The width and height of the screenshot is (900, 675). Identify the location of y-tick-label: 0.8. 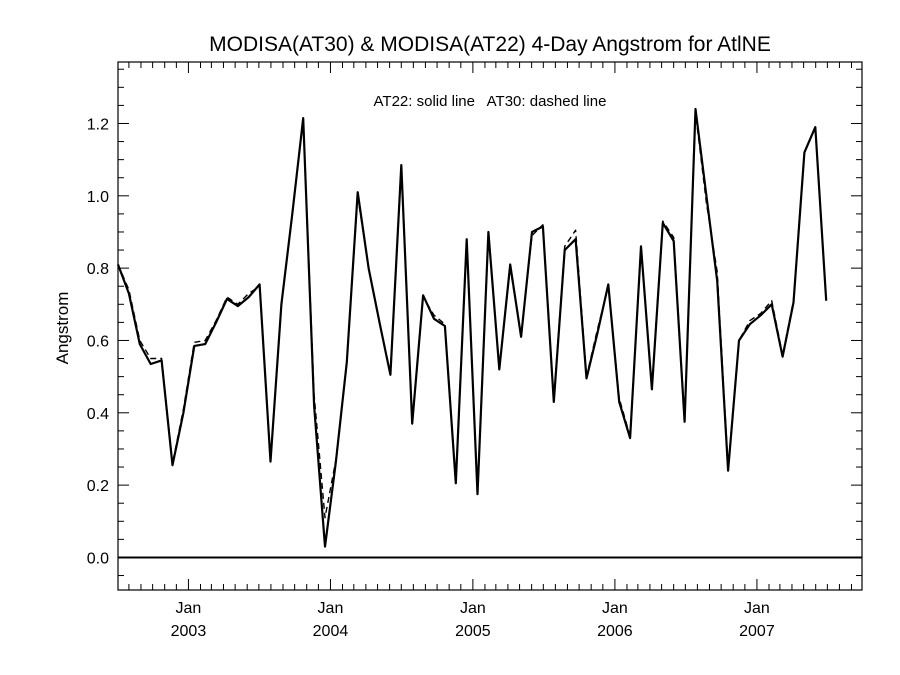
(98, 269).